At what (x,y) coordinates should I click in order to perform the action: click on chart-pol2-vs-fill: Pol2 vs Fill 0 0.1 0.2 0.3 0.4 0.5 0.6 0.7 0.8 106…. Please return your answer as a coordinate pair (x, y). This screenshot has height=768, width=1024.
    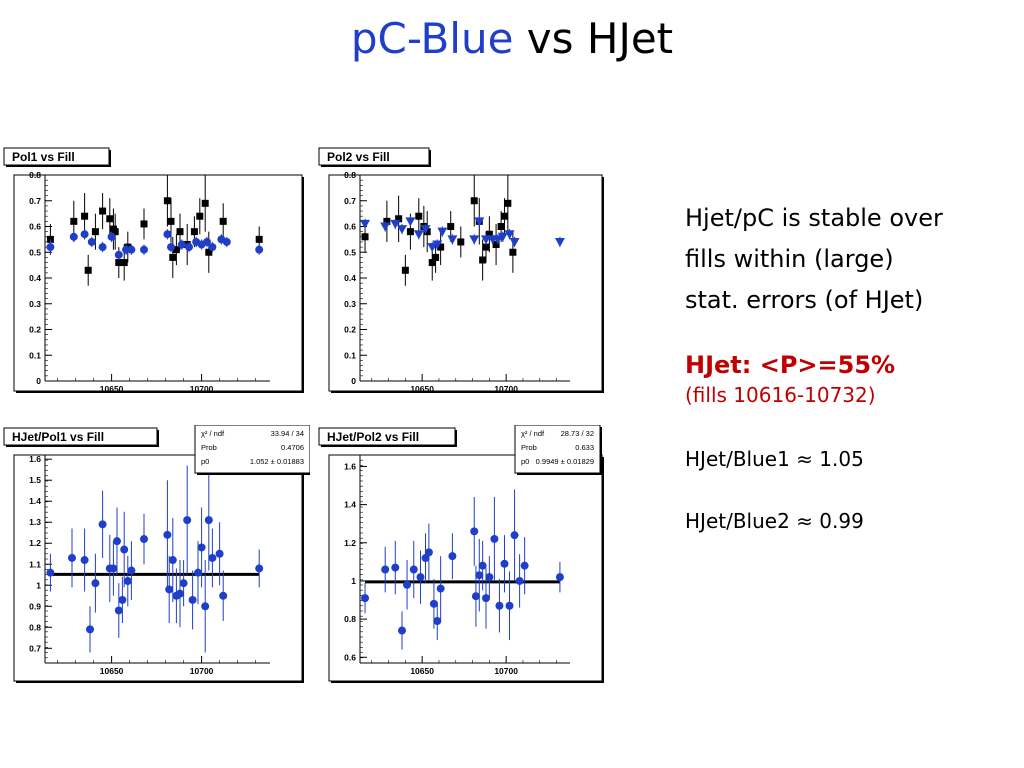
    Looking at the image, I should click on (461, 270).